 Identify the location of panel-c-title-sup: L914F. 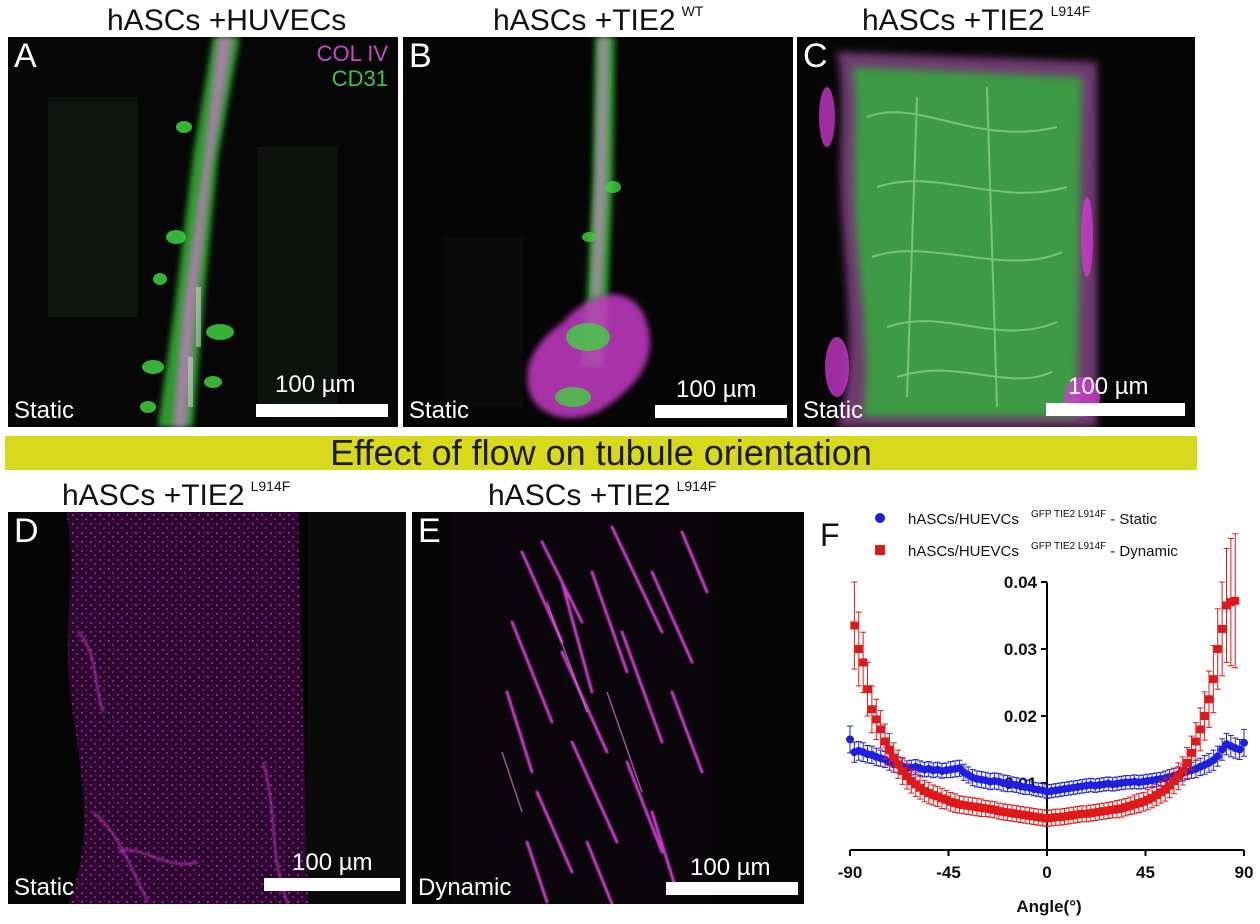
(1070, 11).